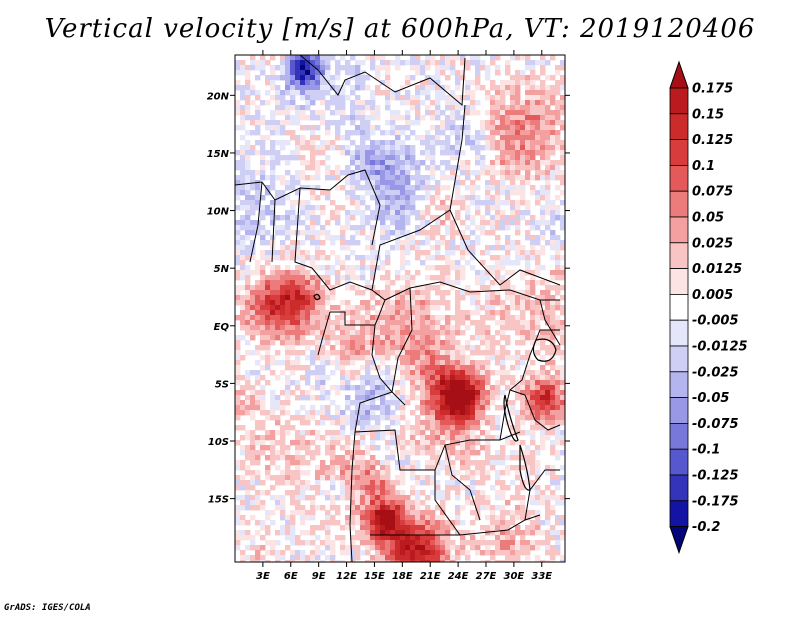 Image resolution: width=800 pixels, height=618 pixels. What do you see at coordinates (715, 372) in the screenshot?
I see `colorbar-label: -0.025` at bounding box center [715, 372].